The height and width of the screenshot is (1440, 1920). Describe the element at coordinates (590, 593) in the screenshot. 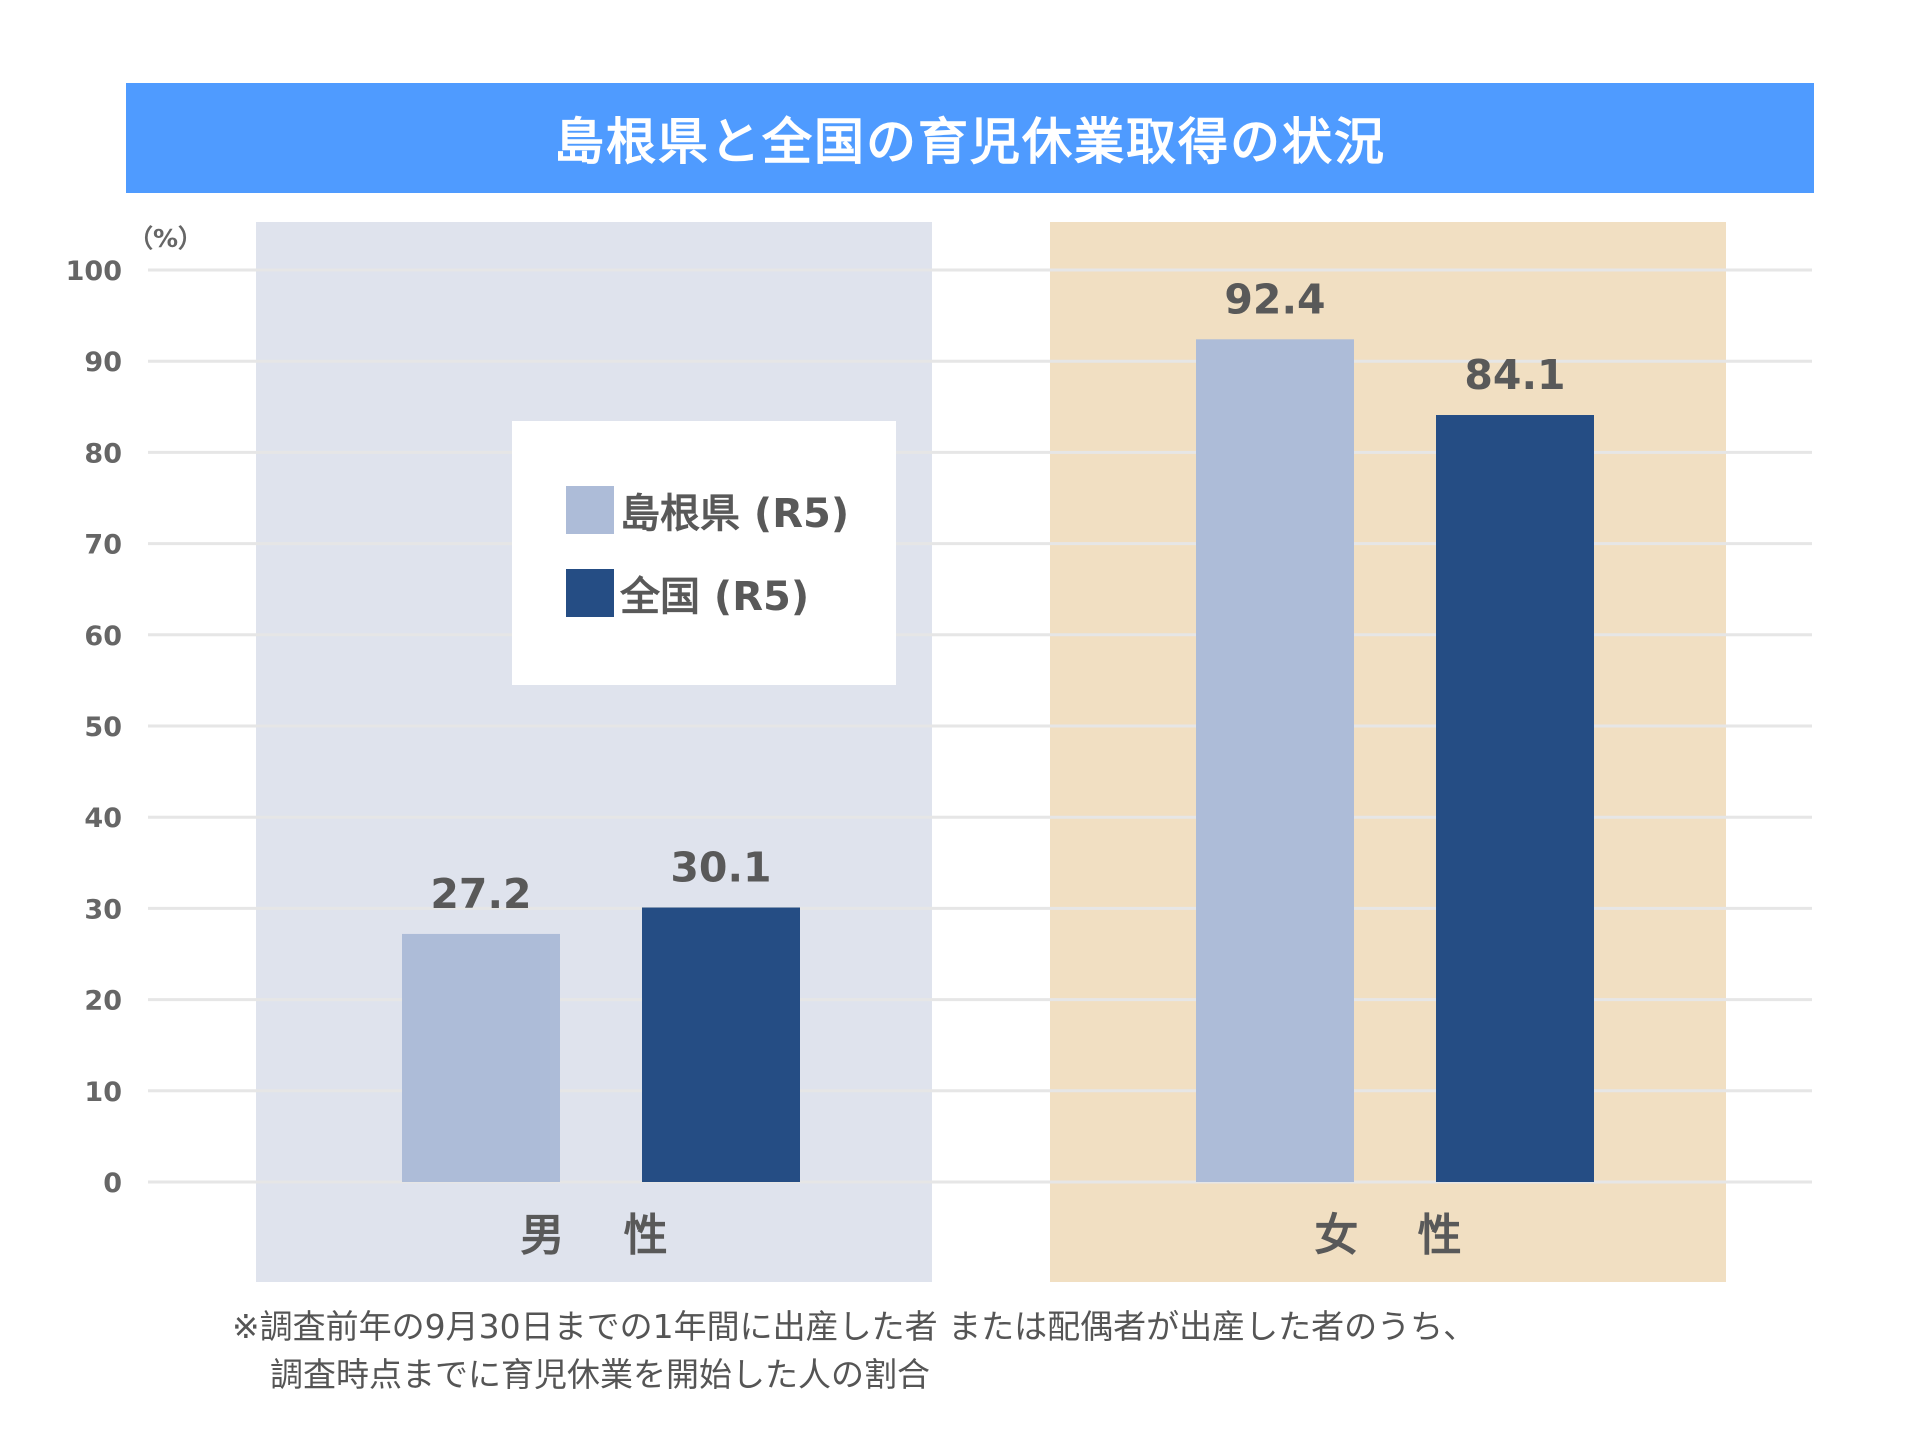

I see `legend-swatch-national` at that location.